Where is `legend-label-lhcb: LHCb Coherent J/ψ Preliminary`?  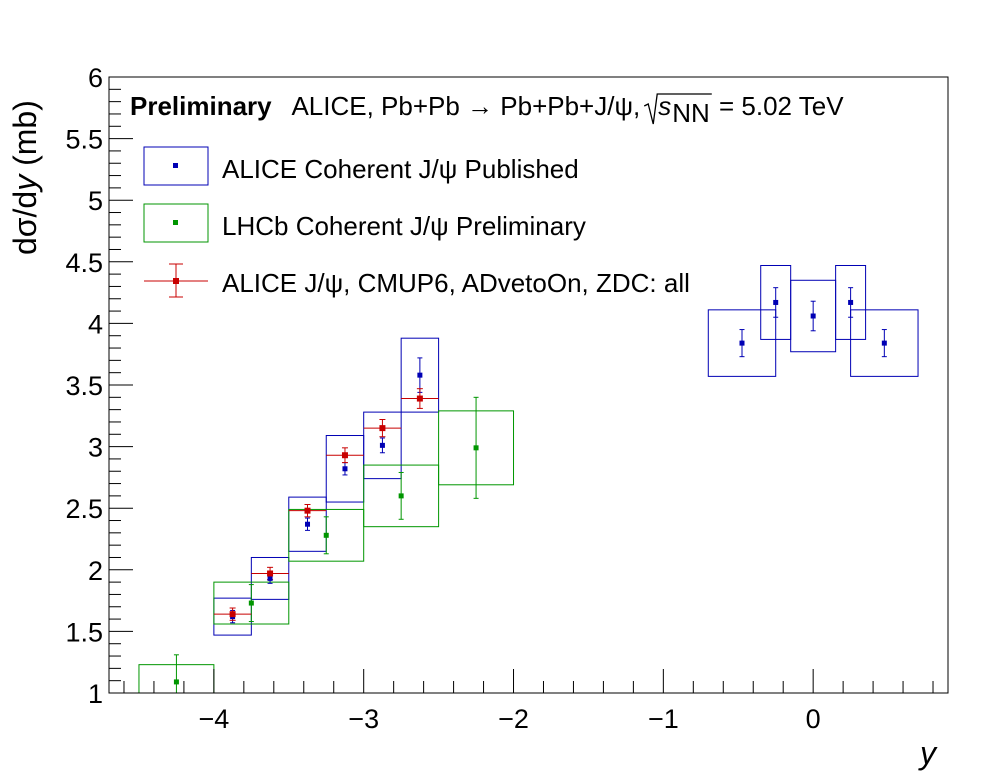 legend-label-lhcb: LHCb Coherent J/ψ Preliminary is located at coordinates (404, 226).